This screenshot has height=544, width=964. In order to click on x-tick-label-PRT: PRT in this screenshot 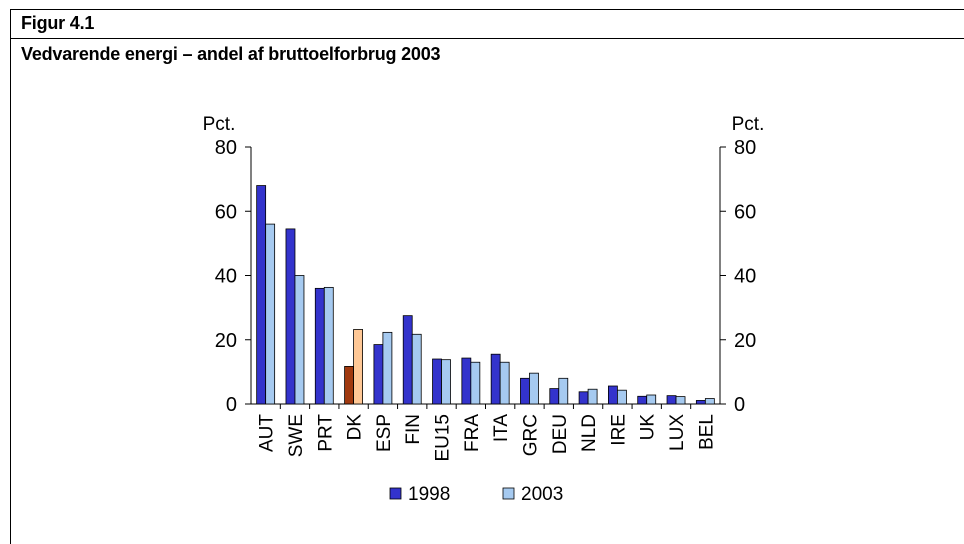, I will do `click(325, 433)`.